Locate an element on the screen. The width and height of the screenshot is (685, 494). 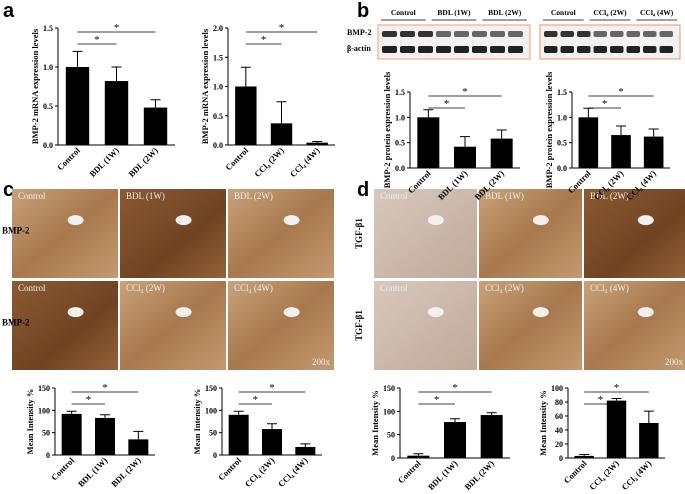
y-tick-label: 40 is located at coordinates (559, 430).